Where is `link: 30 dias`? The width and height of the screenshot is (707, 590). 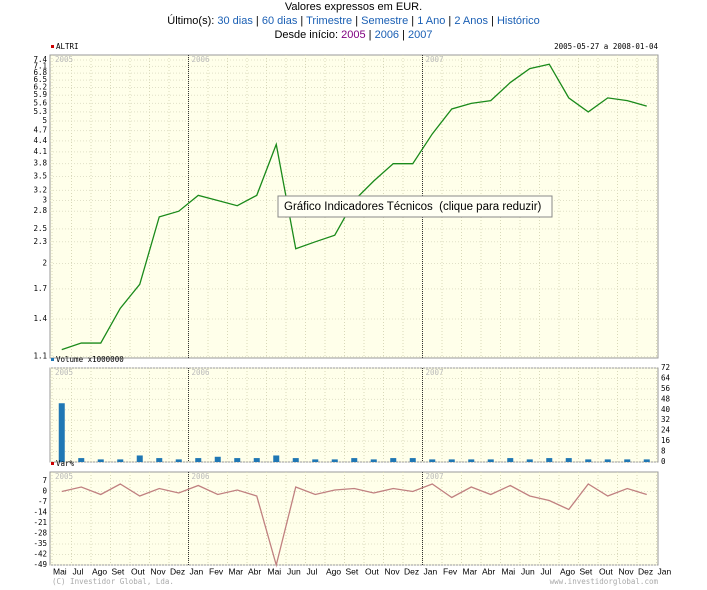 link: 30 dias is located at coordinates (235, 21).